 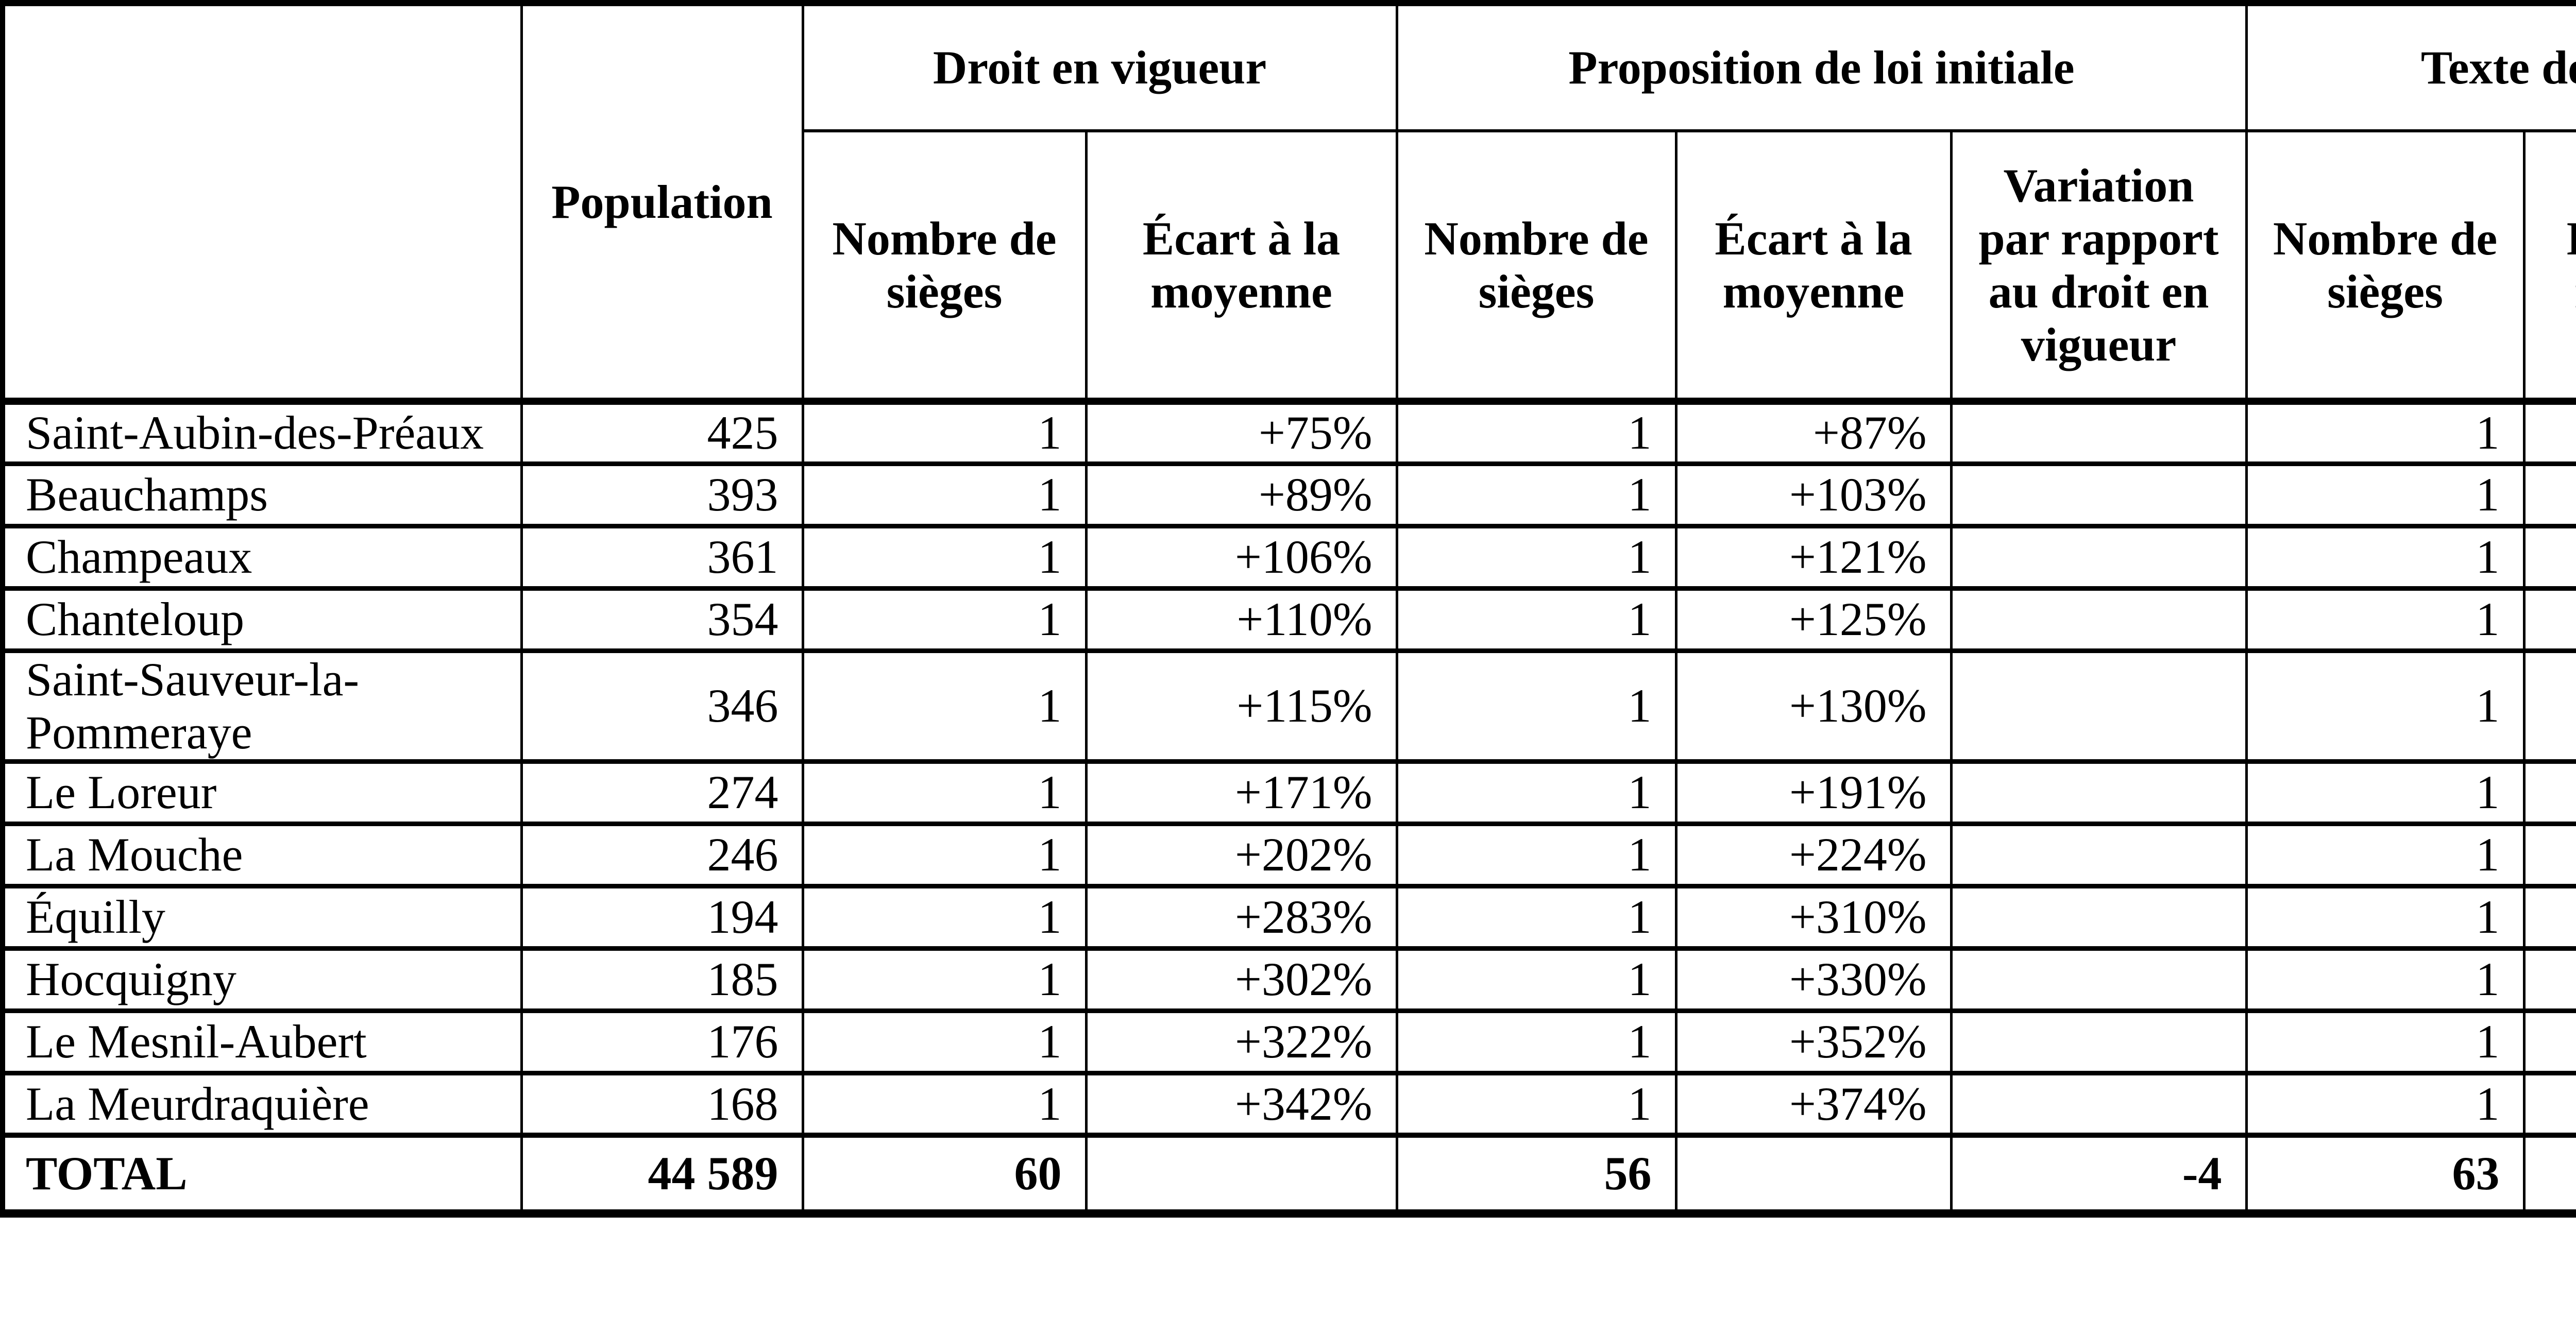 I want to click on dv-ecart-moyenne-cell: +302%, so click(x=1241, y=980).